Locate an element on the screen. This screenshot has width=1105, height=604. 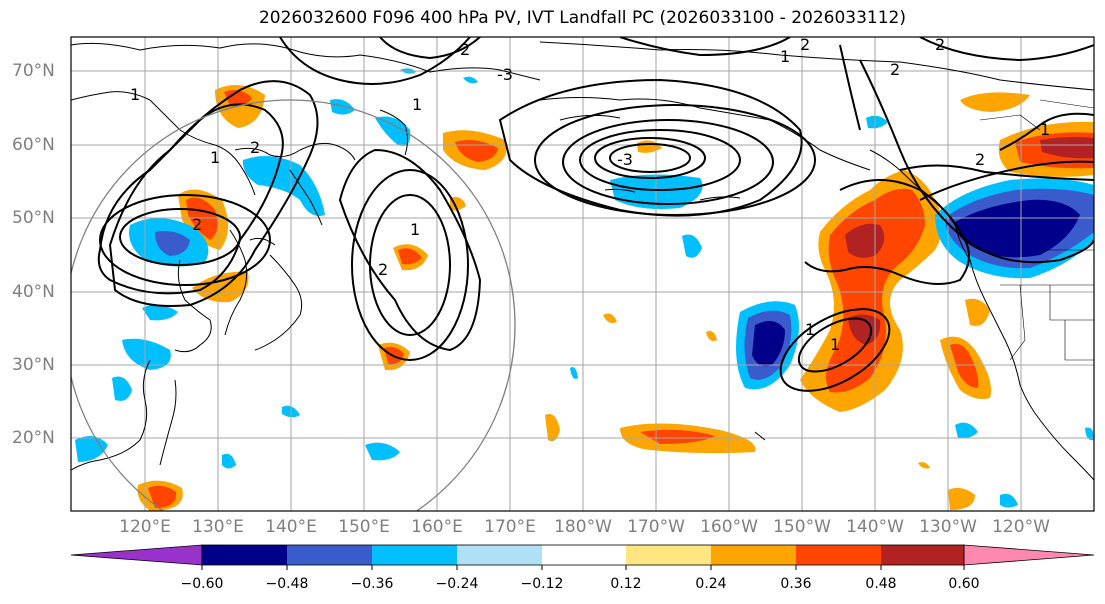
colorbar-tick-label: 0.24 is located at coordinates (711, 584).